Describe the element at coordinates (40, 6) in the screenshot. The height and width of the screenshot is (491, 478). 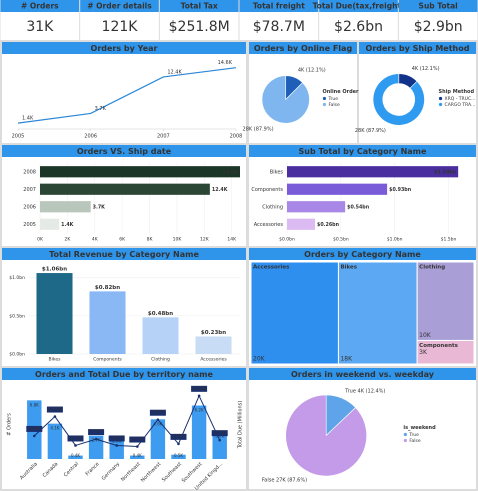
I see `kpi-label: # Orders` at that location.